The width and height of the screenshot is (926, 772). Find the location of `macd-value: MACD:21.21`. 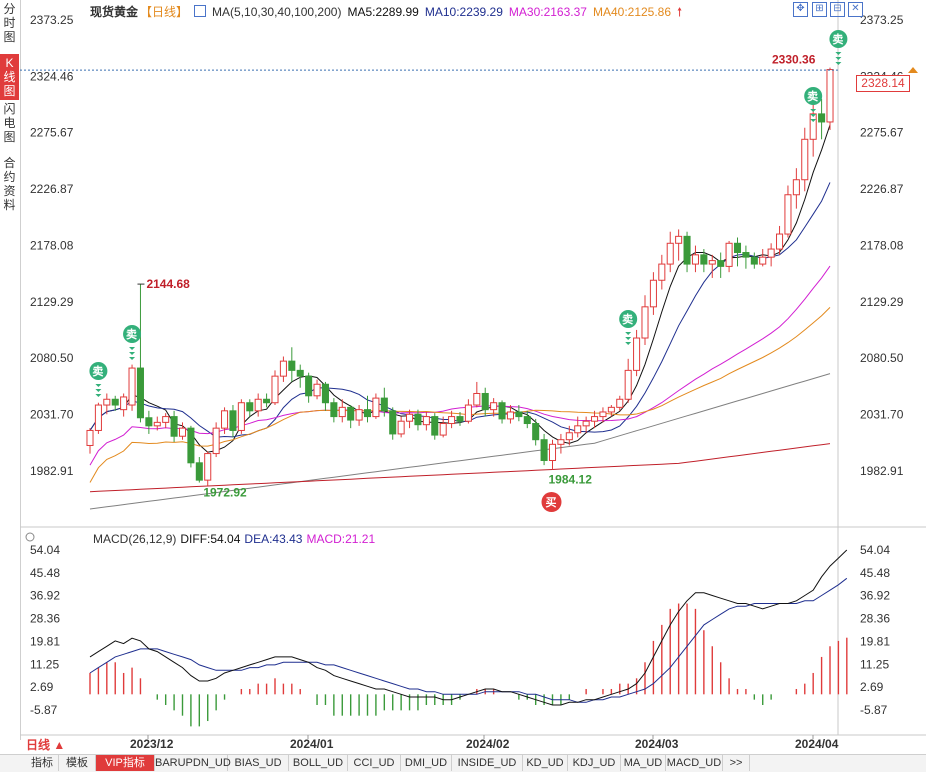

macd-value: MACD:21.21 is located at coordinates (341, 539).